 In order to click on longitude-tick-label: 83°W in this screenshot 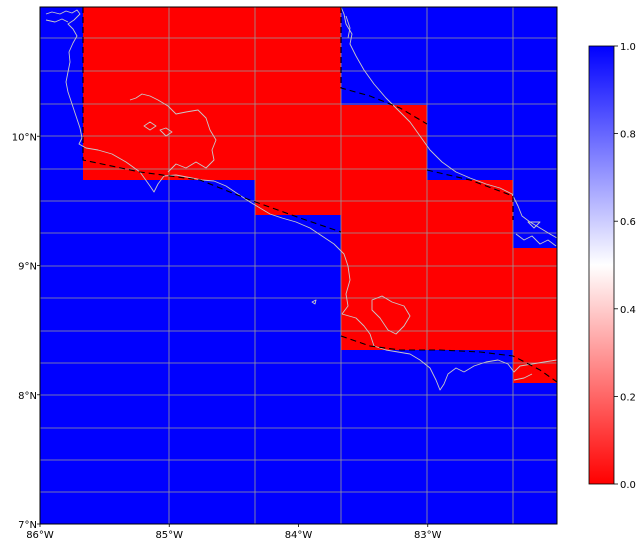, I will do `click(428, 535)`.